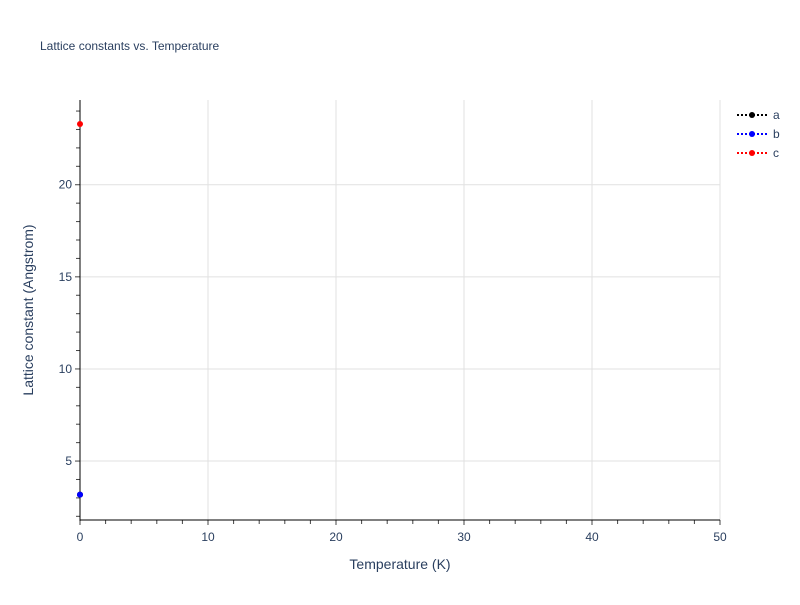  I want to click on y-tick-label: 15, so click(66, 277).